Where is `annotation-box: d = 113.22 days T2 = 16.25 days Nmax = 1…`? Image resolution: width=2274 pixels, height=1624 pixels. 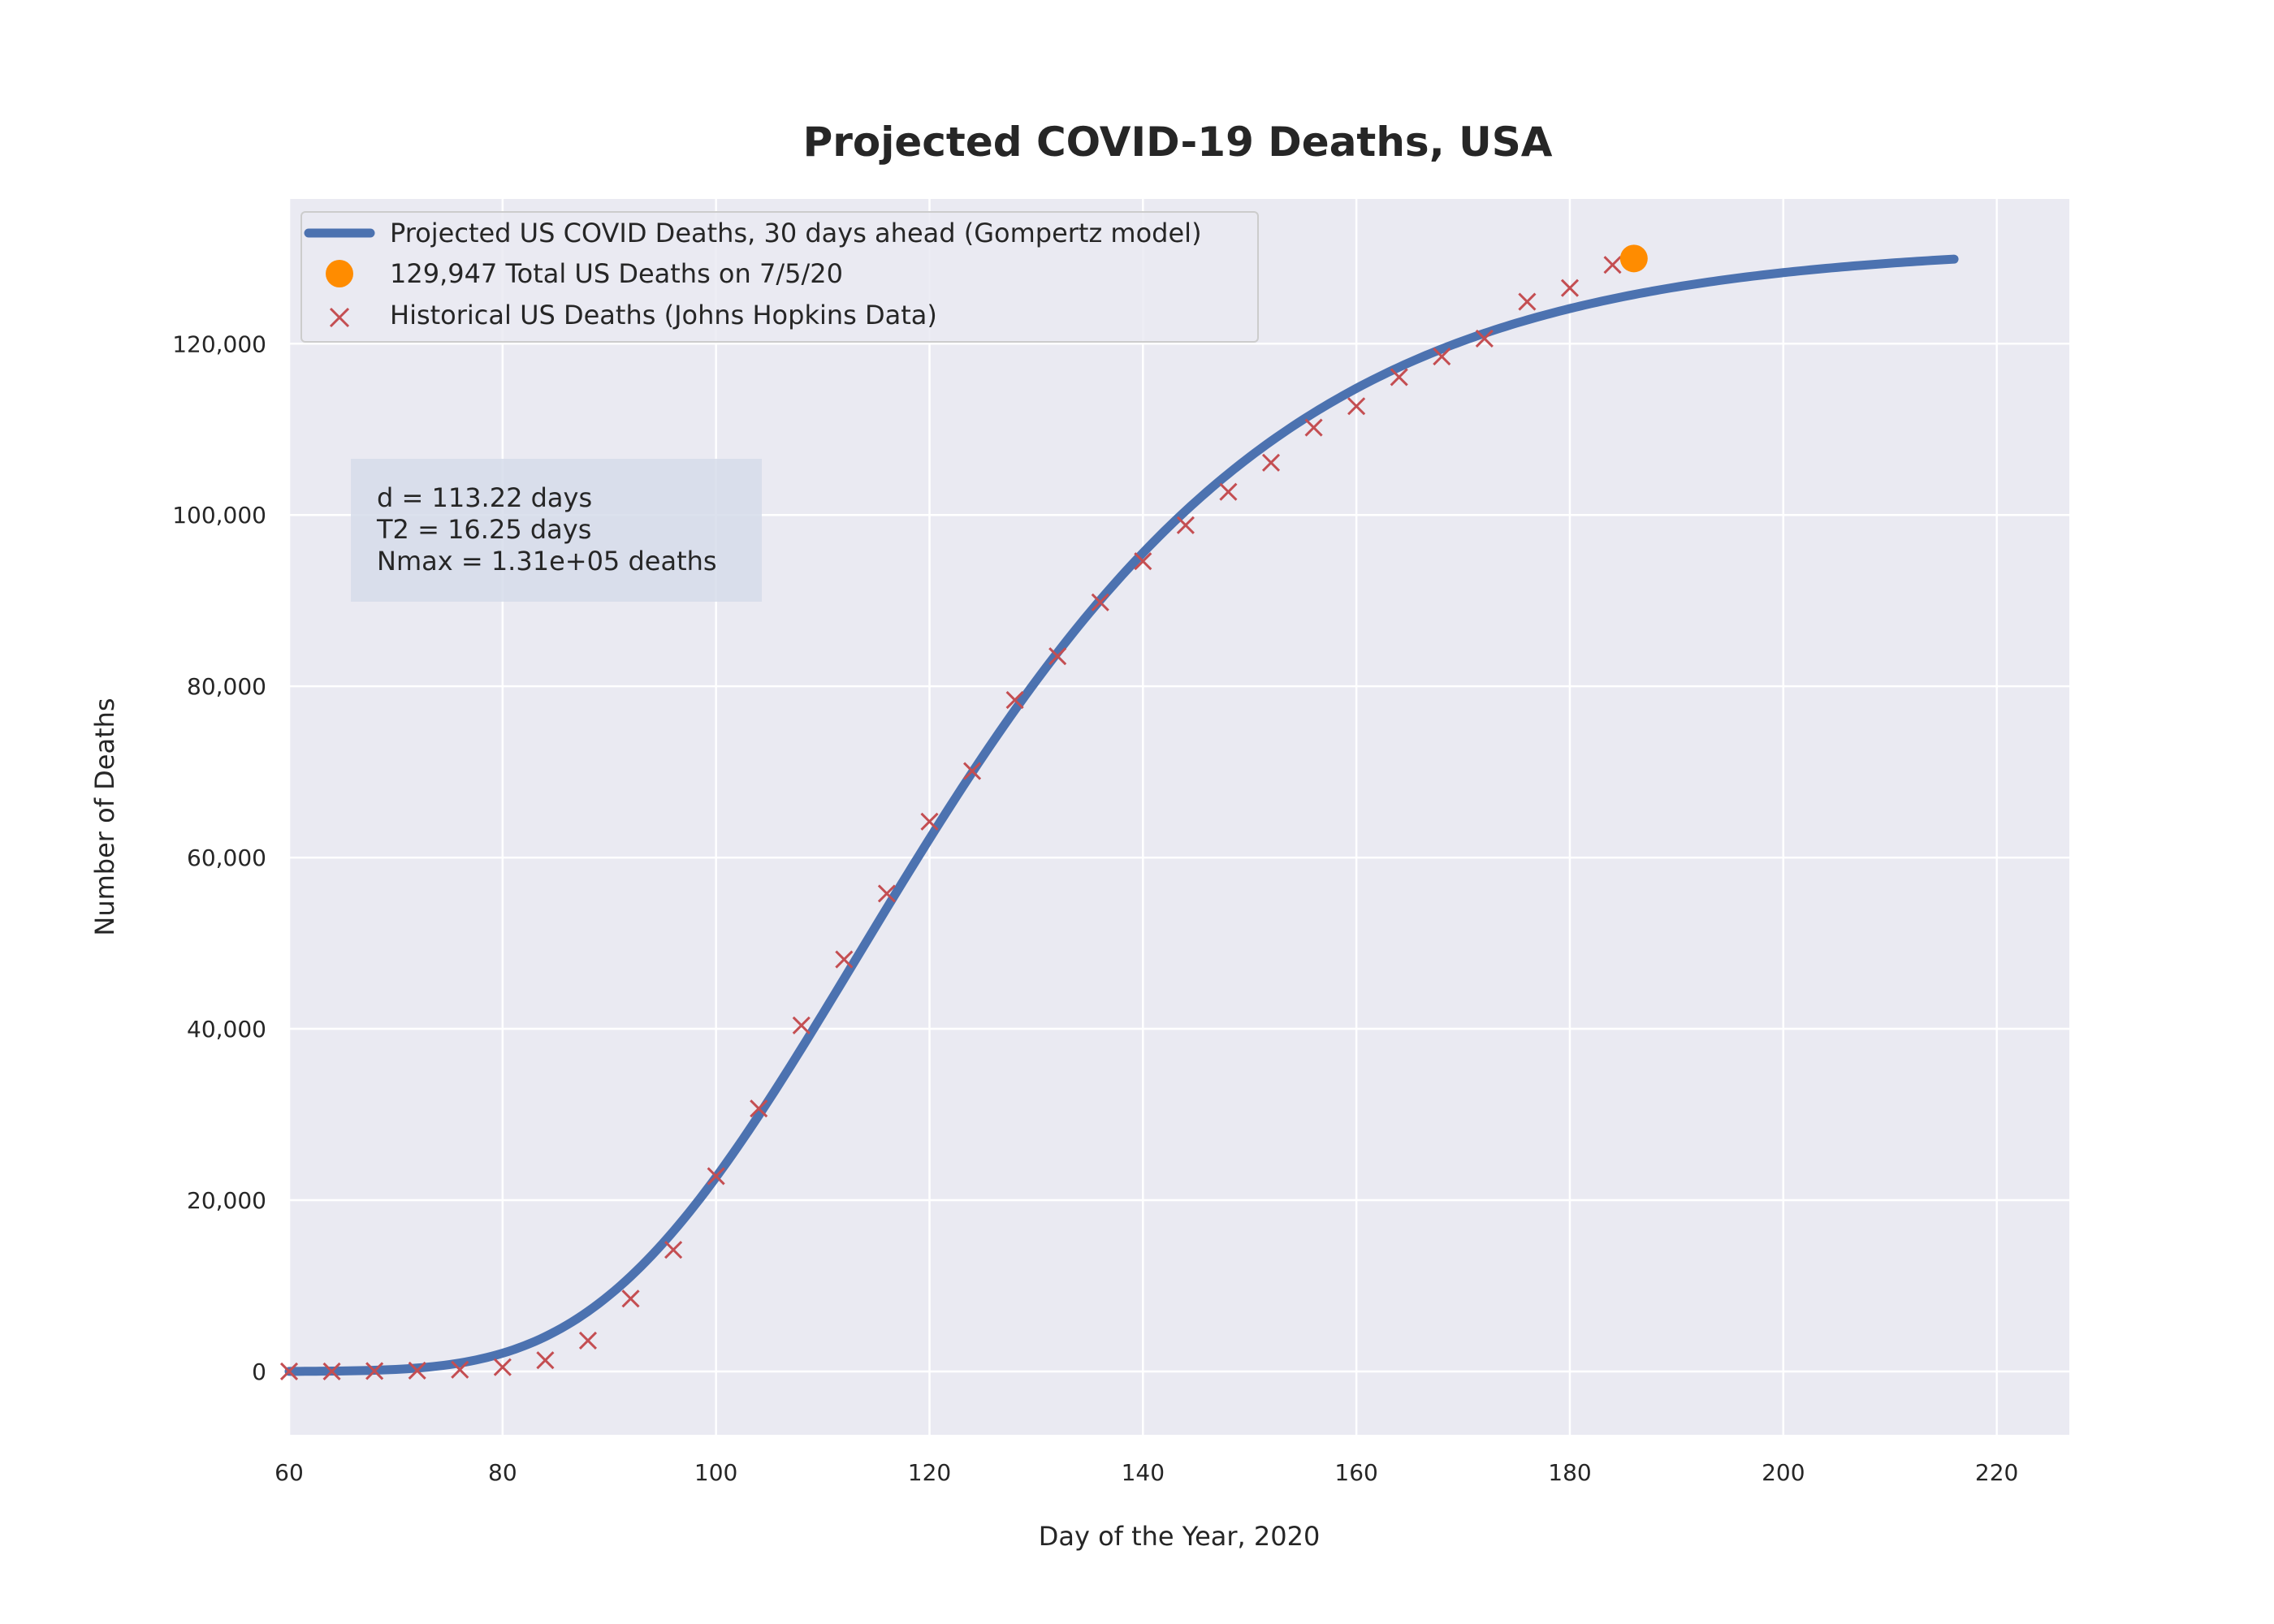
annotation-box: d = 113.22 days T2 = 16.25 days Nmax = 1… is located at coordinates (556, 530).